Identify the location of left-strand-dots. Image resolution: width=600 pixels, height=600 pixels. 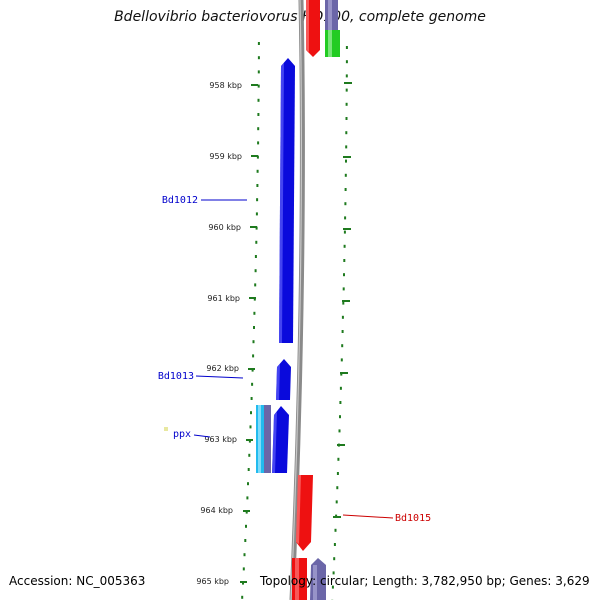
(250, 320).